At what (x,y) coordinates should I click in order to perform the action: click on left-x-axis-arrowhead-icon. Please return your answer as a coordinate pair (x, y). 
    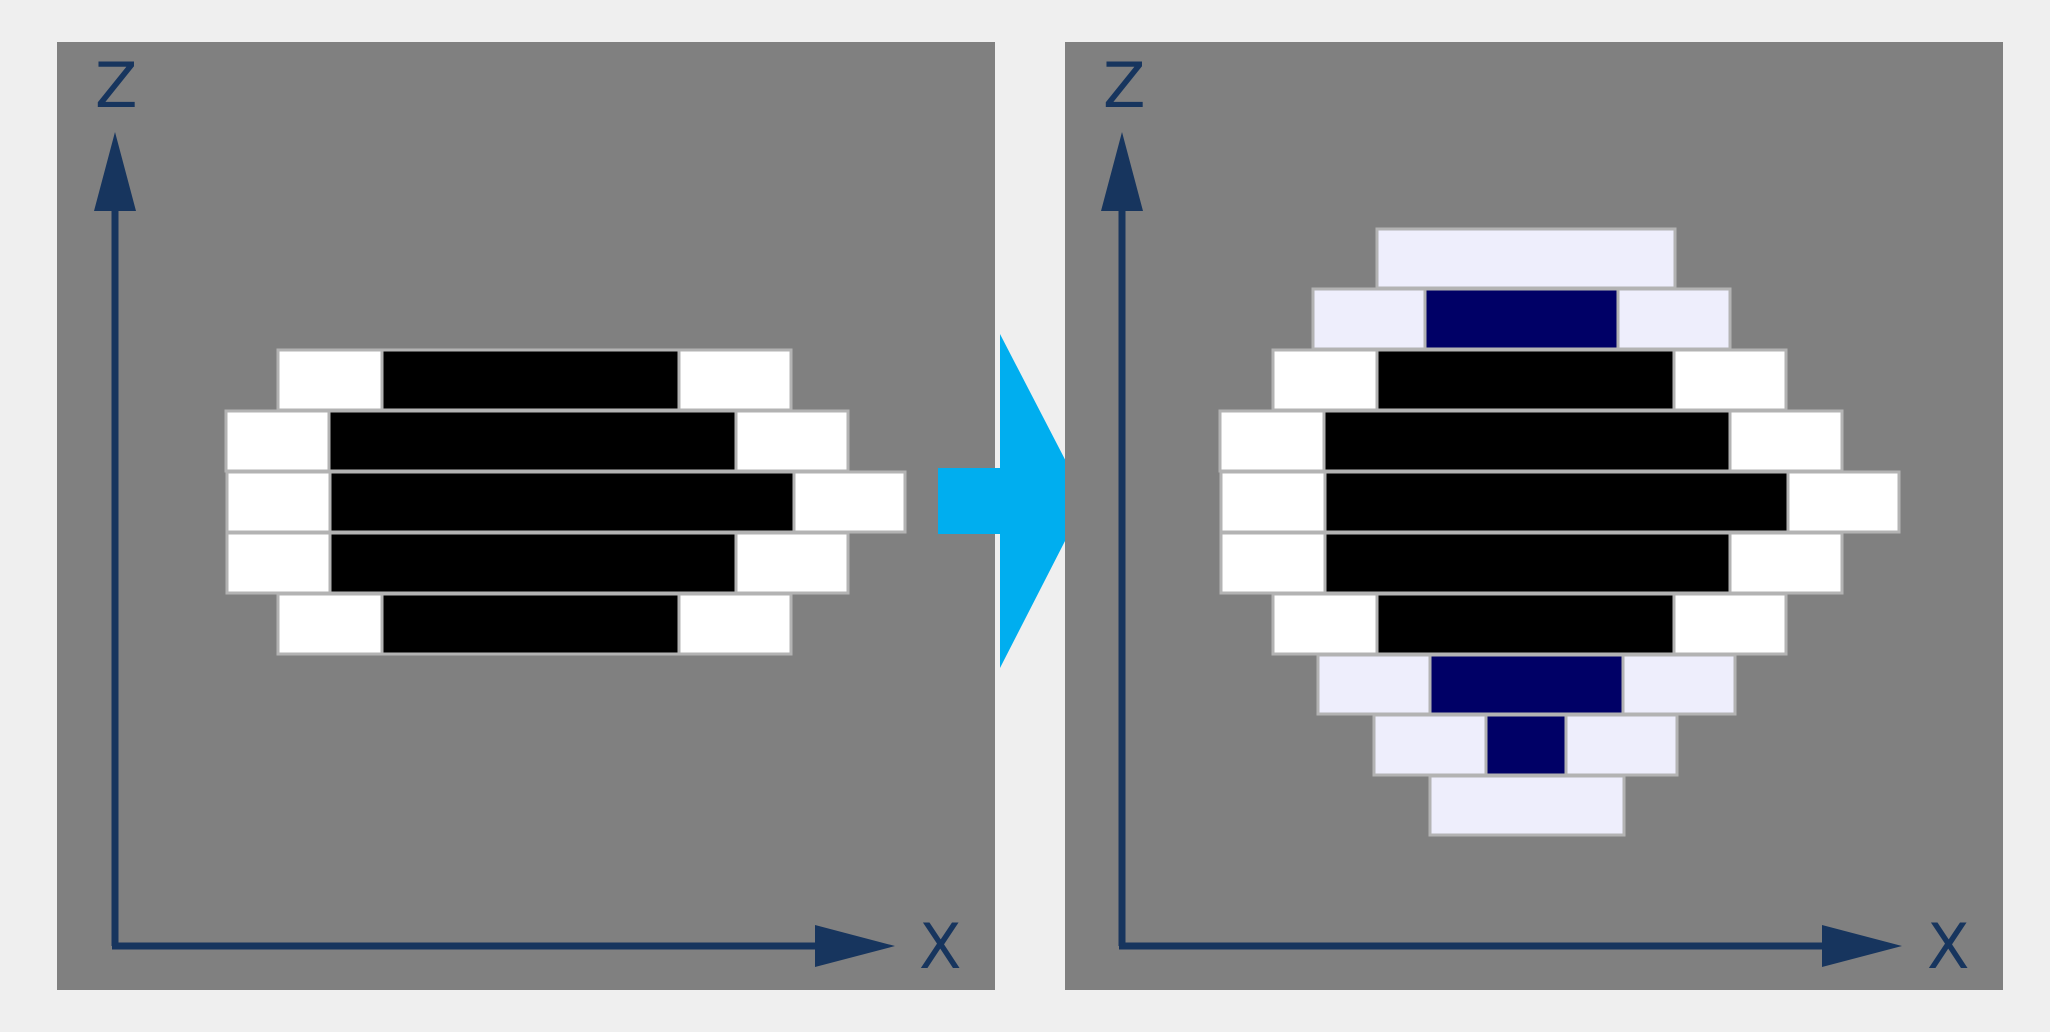
    Looking at the image, I should click on (855, 946).